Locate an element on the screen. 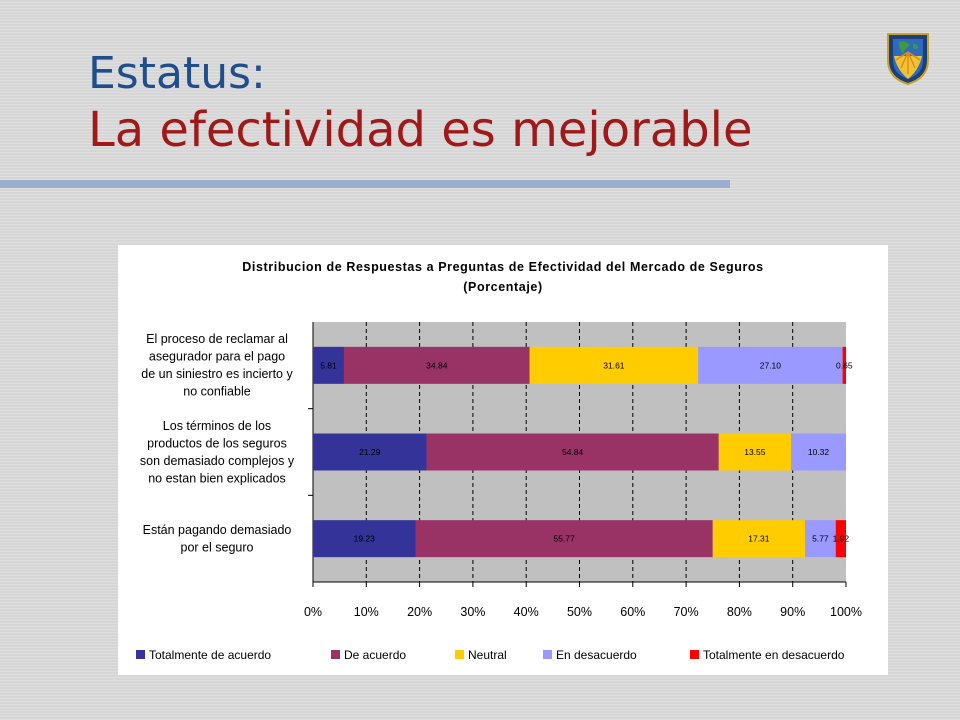  data-label: 31.61 is located at coordinates (614, 365).